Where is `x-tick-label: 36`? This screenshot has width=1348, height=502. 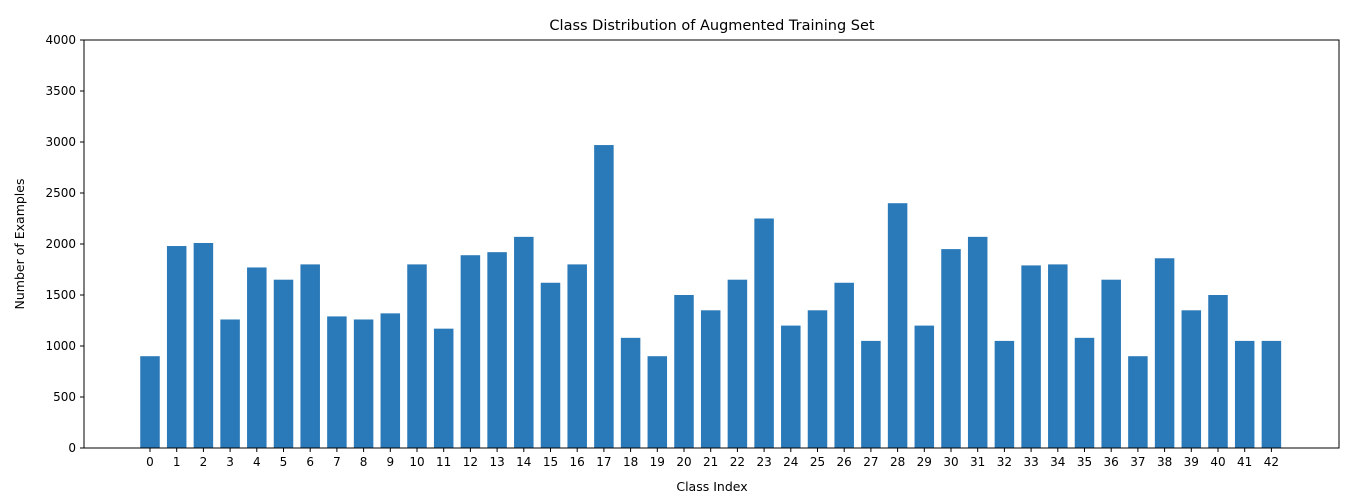
x-tick-label: 36 is located at coordinates (1111, 462).